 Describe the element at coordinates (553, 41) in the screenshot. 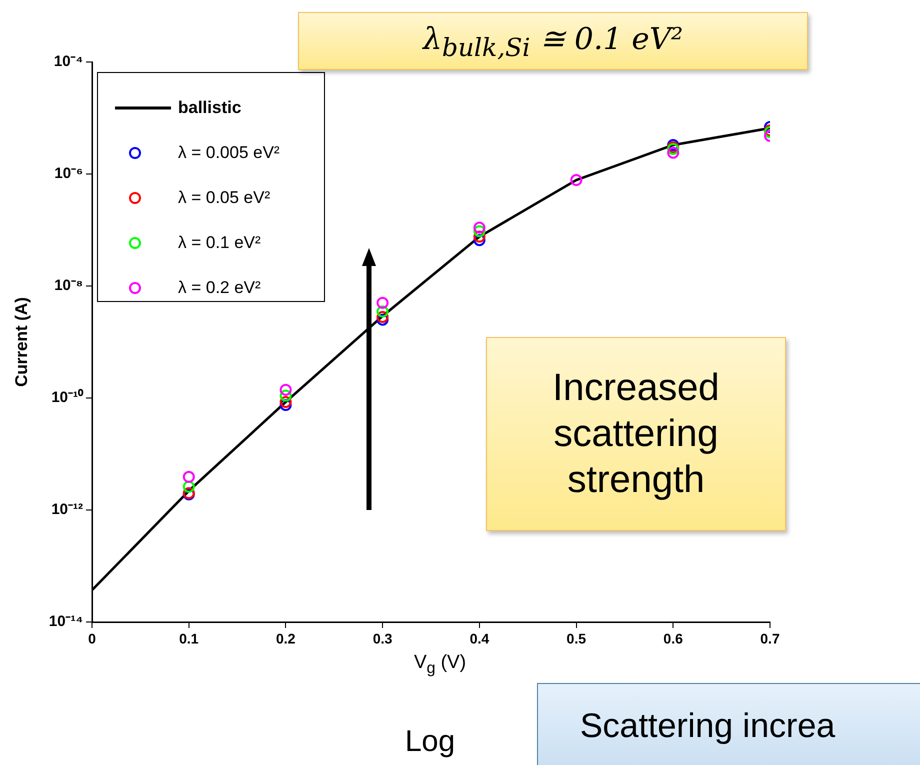

I see `note-box: λ$_{bulk,Si}$ ≅ 0.1 eV²` at that location.